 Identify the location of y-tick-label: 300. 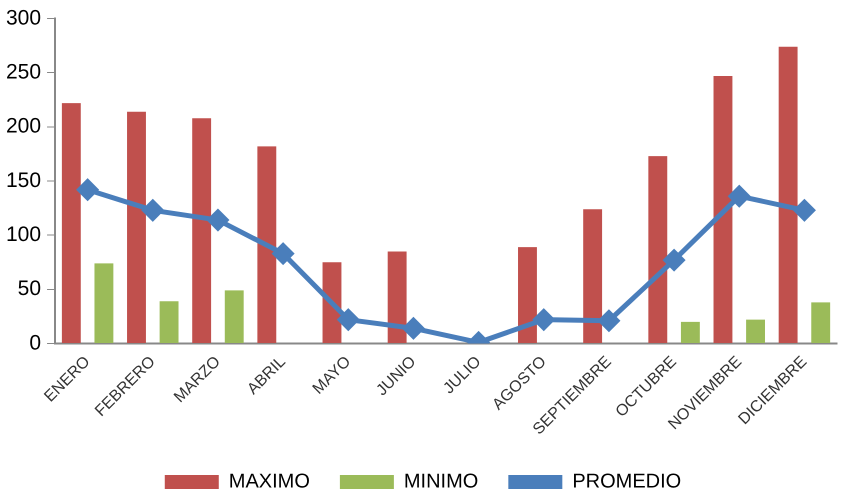
(24, 18).